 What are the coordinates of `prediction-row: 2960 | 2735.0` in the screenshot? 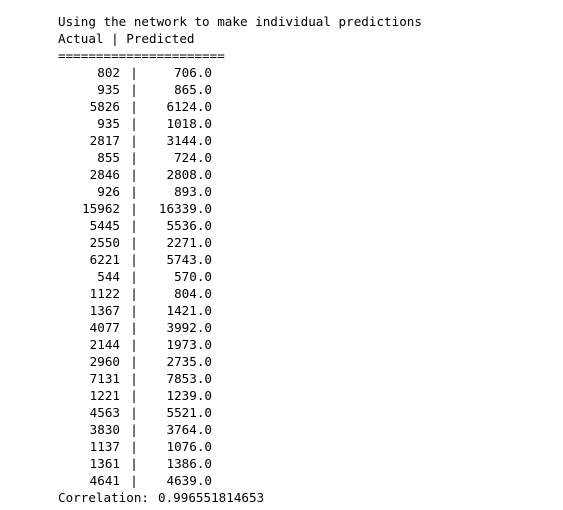 It's located at (298, 361).